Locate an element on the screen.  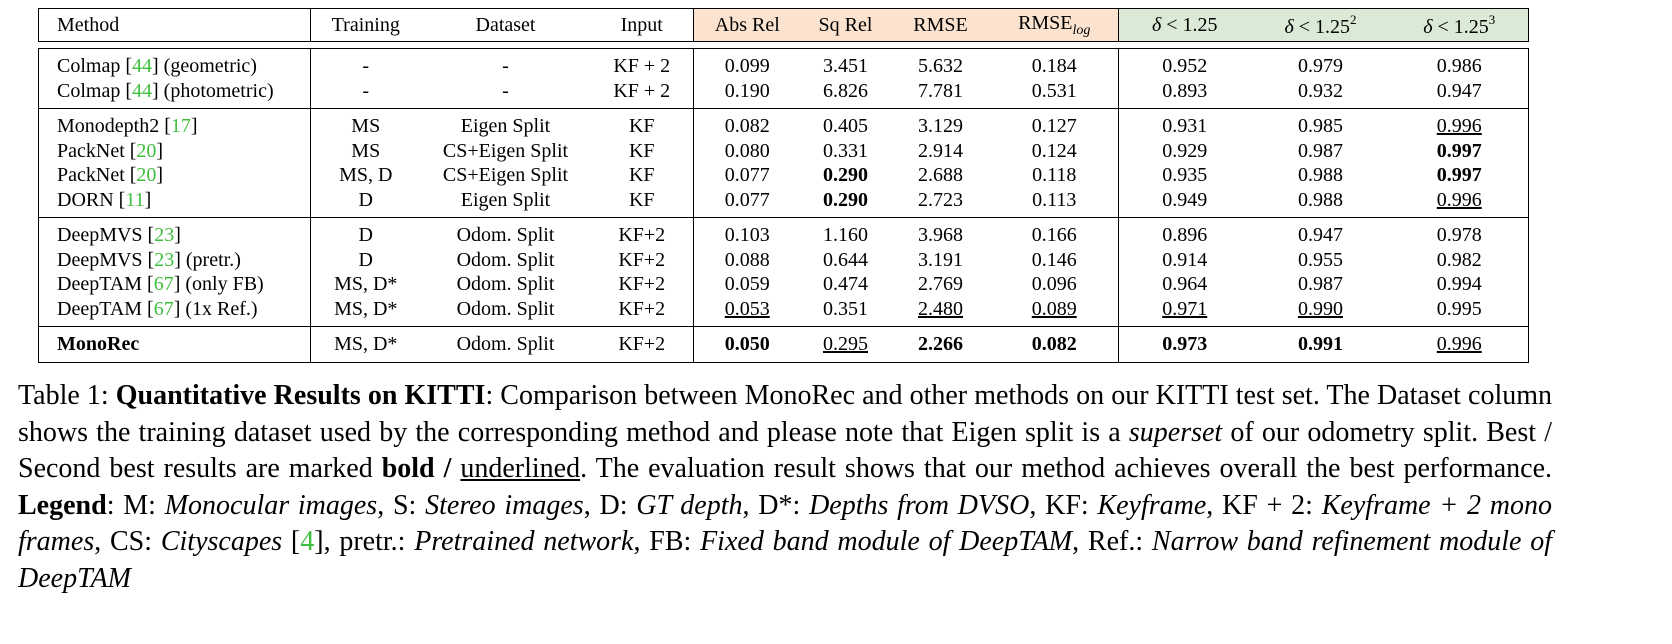
table-cell: KF+2 is located at coordinates (642, 232).